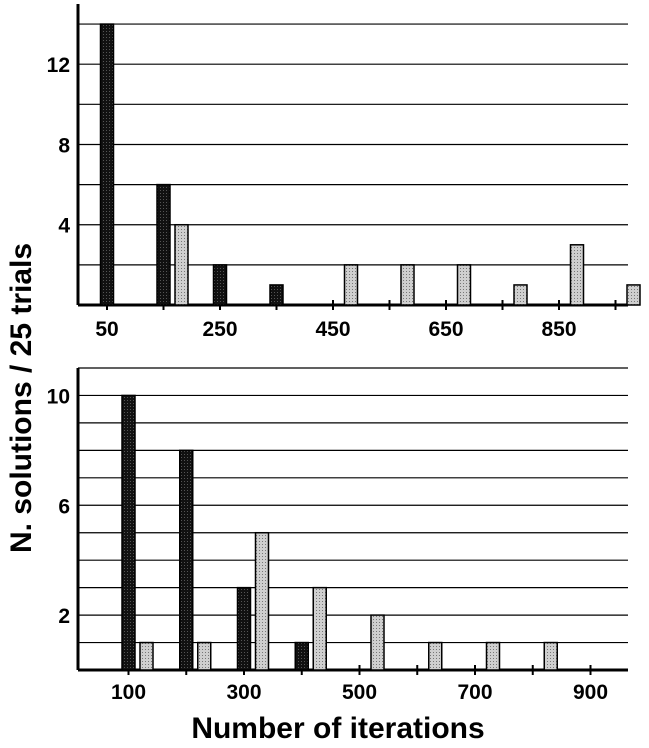 The height and width of the screenshot is (748, 649). I want to click on x-tick-label: 450, so click(332, 329).